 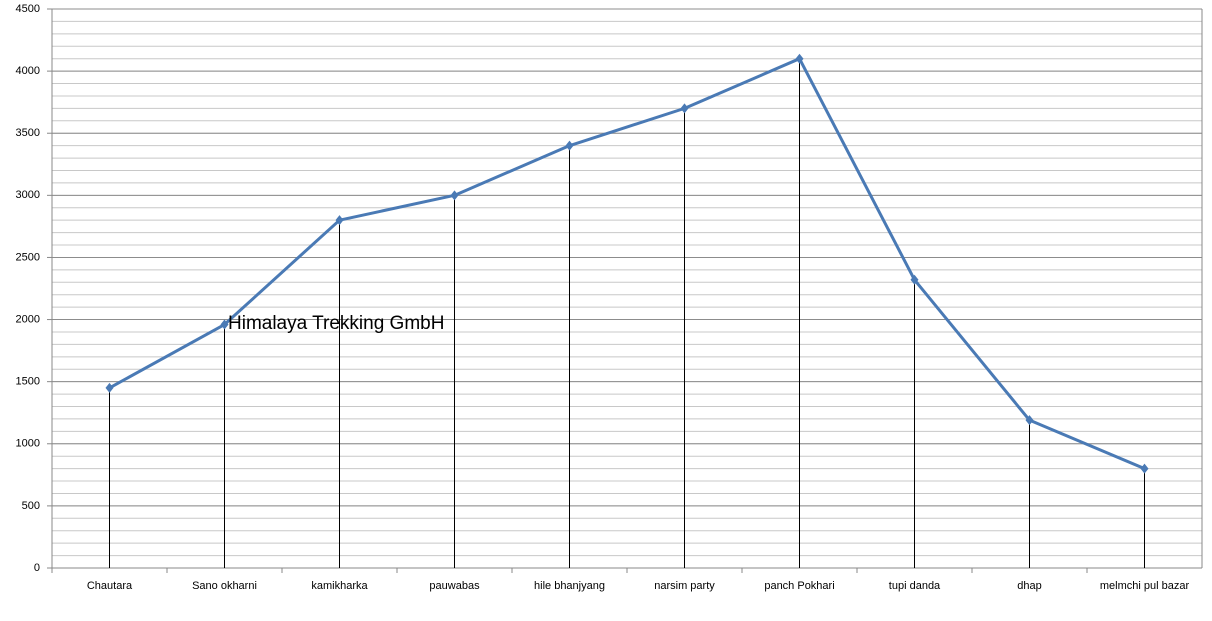 What do you see at coordinates (28, 444) in the screenshot?
I see `y-tick-label: 1000` at bounding box center [28, 444].